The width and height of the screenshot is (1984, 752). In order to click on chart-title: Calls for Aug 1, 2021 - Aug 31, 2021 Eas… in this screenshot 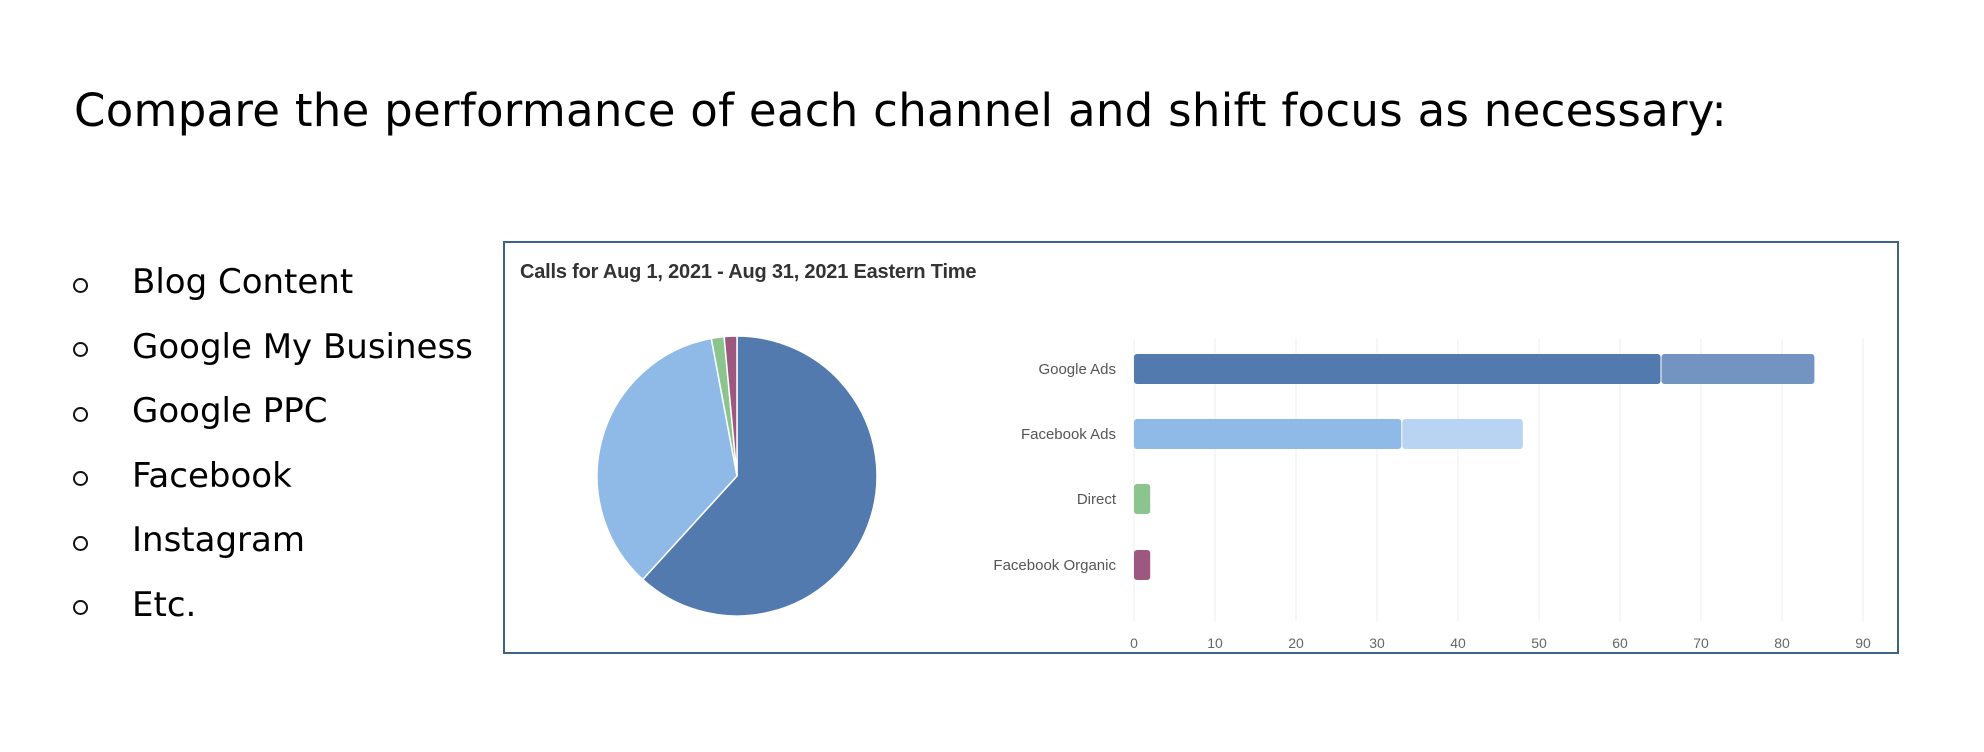, I will do `click(748, 272)`.